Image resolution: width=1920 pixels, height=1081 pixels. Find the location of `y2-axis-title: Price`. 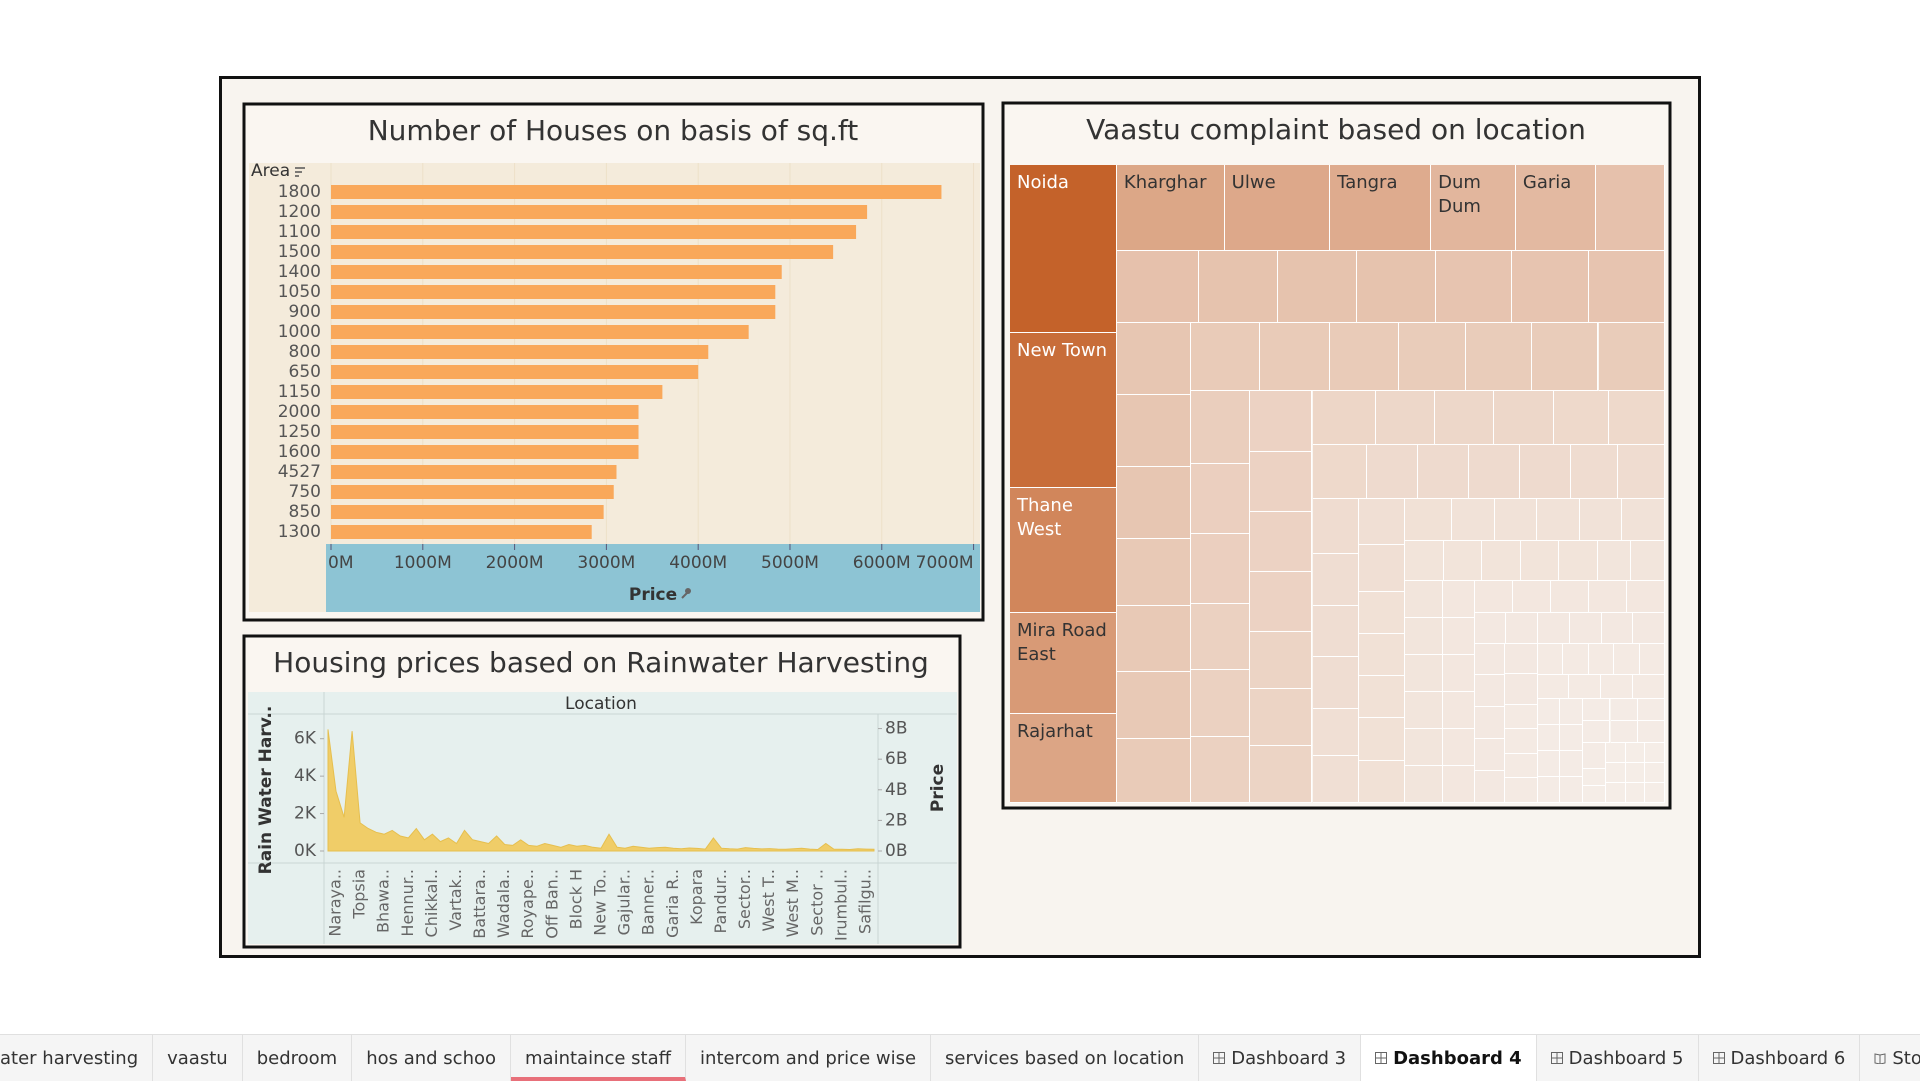

y2-axis-title: Price is located at coordinates (938, 788).